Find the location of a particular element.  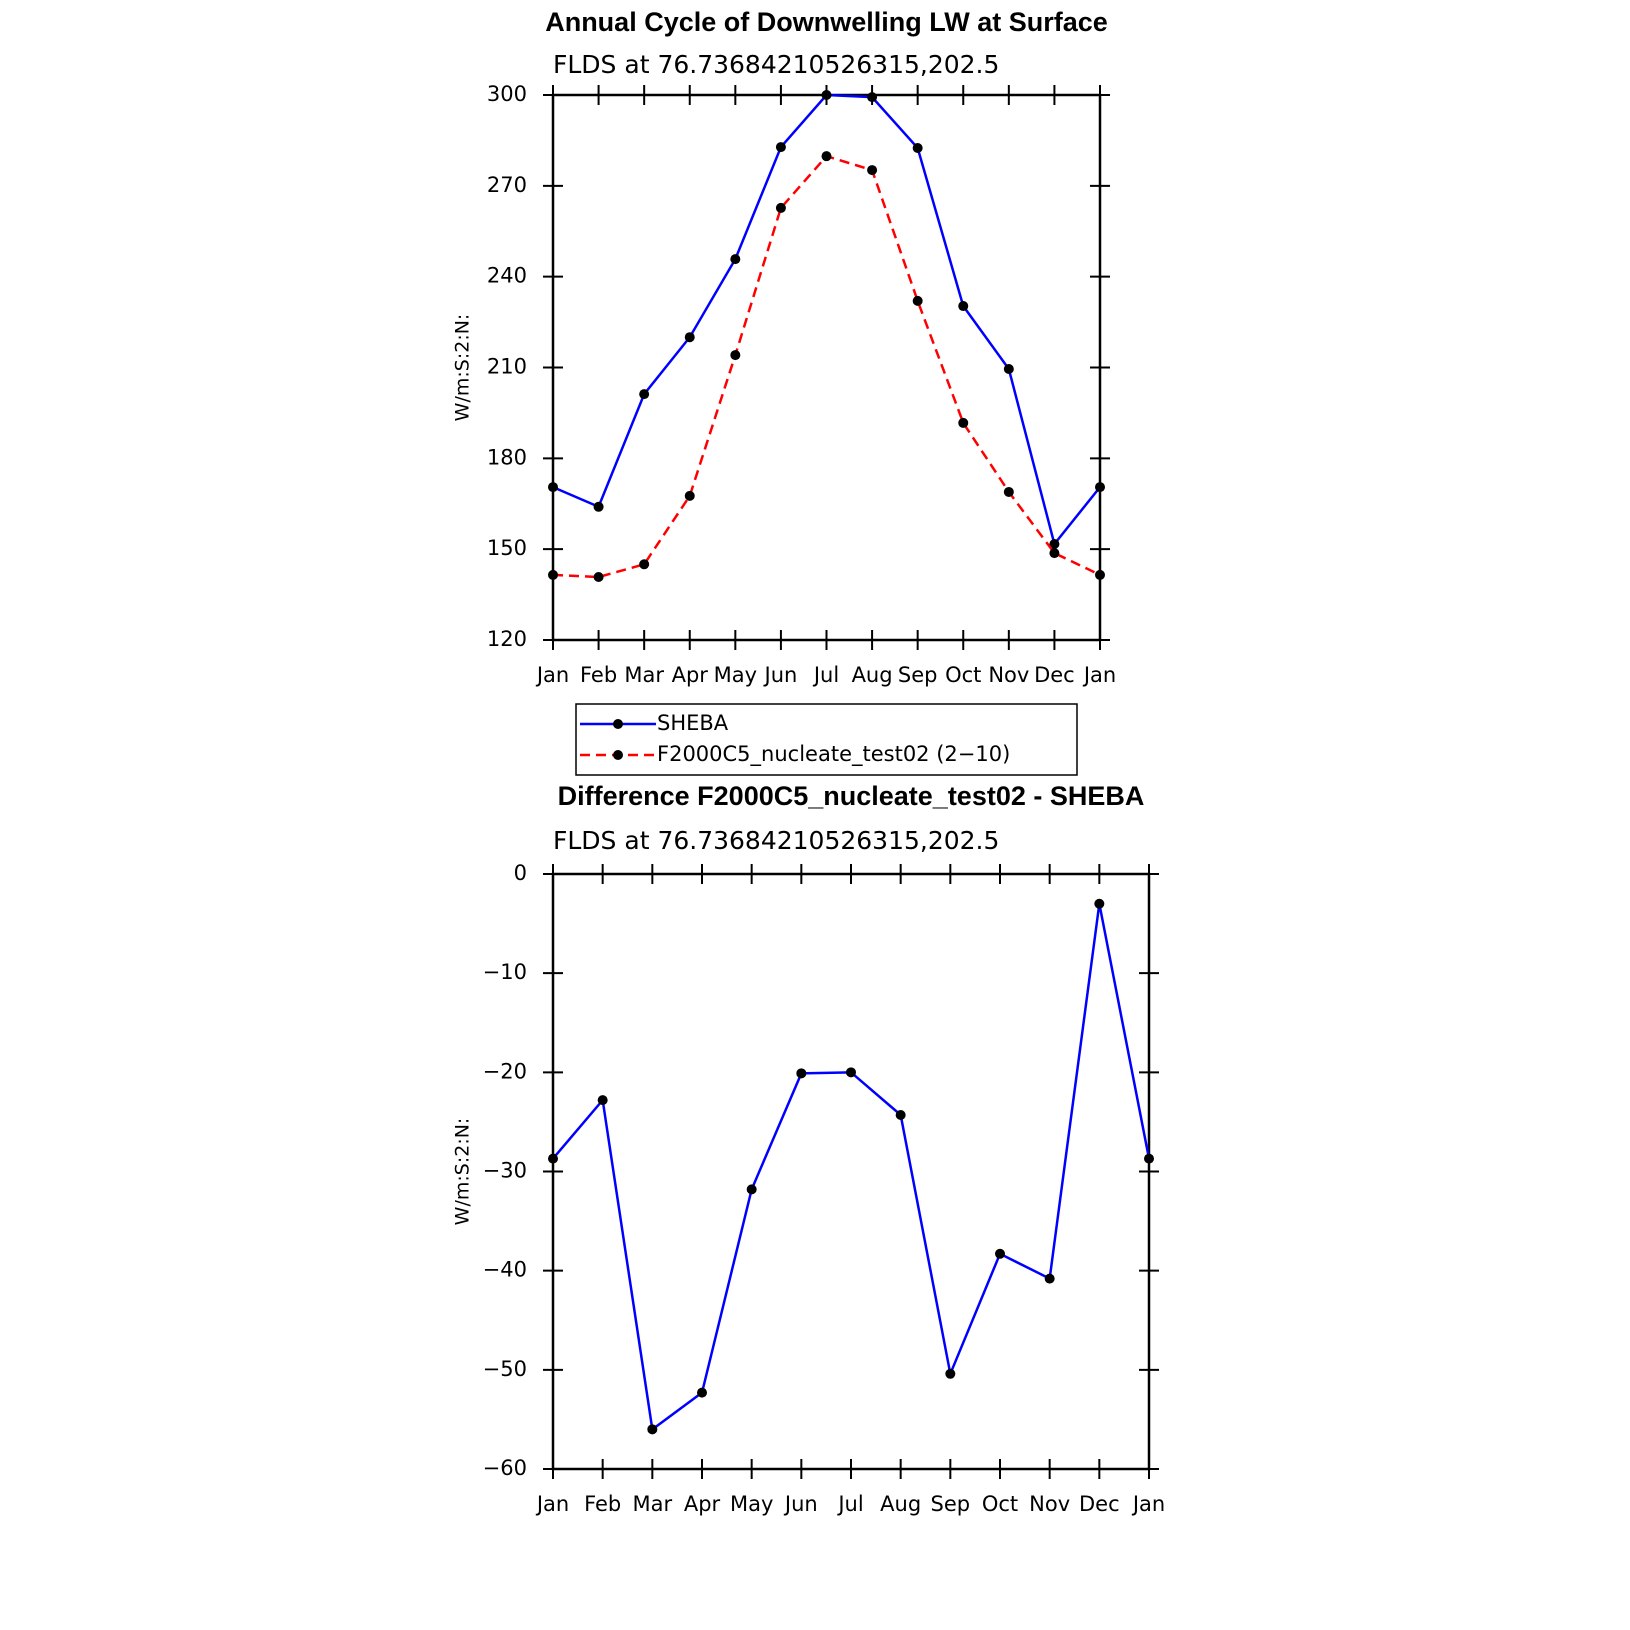

y-tick-label: 120 is located at coordinates (507, 639).